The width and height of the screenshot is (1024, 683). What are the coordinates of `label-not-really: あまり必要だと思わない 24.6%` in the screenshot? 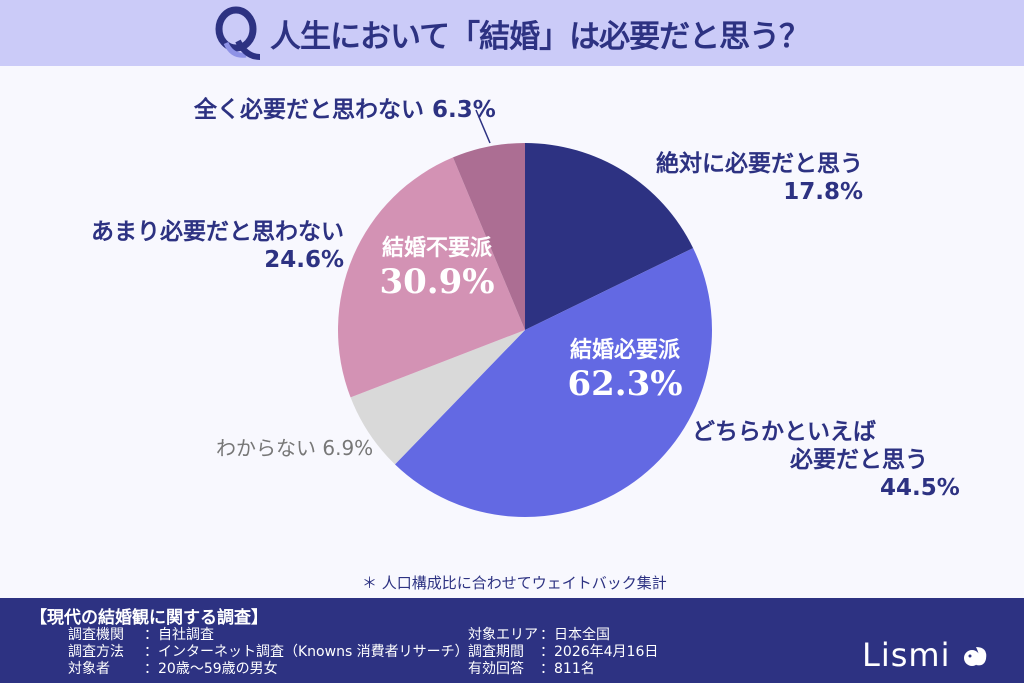 It's located at (217, 246).